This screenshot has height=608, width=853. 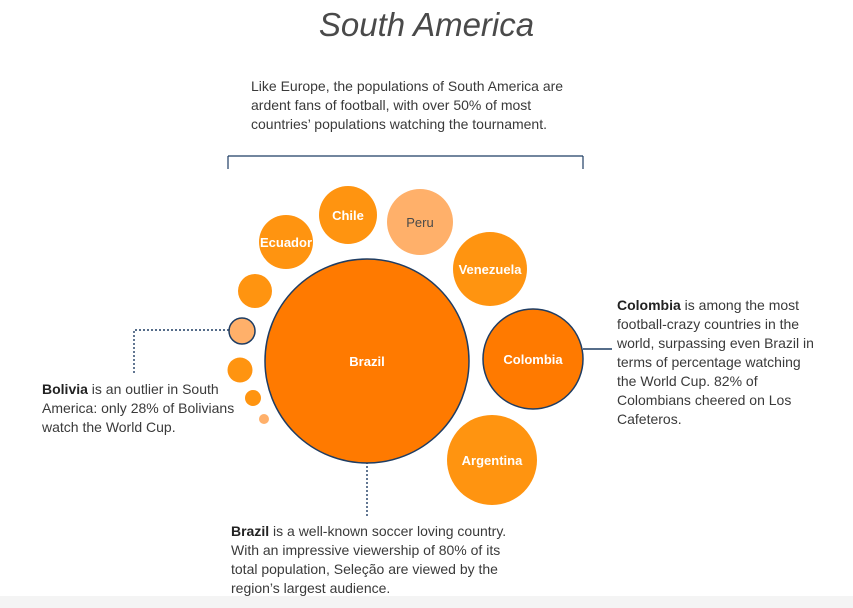 I want to click on bubble-label-venezuela: Venezuela, so click(x=491, y=269).